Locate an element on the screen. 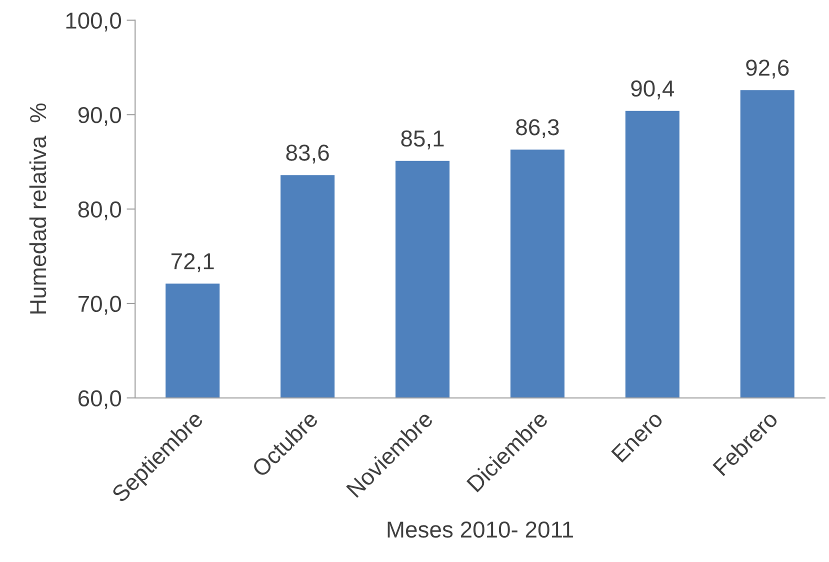  data-label: 86,3 is located at coordinates (537, 128).